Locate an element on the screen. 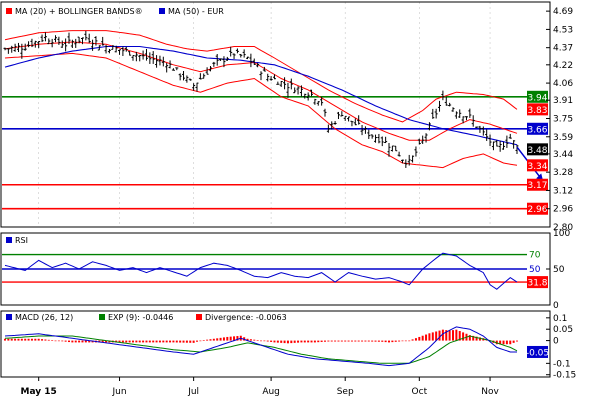 This screenshot has width=590, height=400. price-axis-tick-label: 4.69 is located at coordinates (563, 12).